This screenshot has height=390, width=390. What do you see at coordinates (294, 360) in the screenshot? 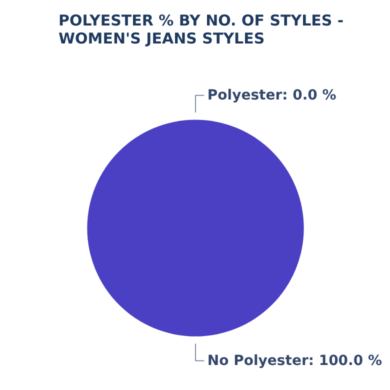
I see `slice-label: No Polyester: 100.0 %` at bounding box center [294, 360].